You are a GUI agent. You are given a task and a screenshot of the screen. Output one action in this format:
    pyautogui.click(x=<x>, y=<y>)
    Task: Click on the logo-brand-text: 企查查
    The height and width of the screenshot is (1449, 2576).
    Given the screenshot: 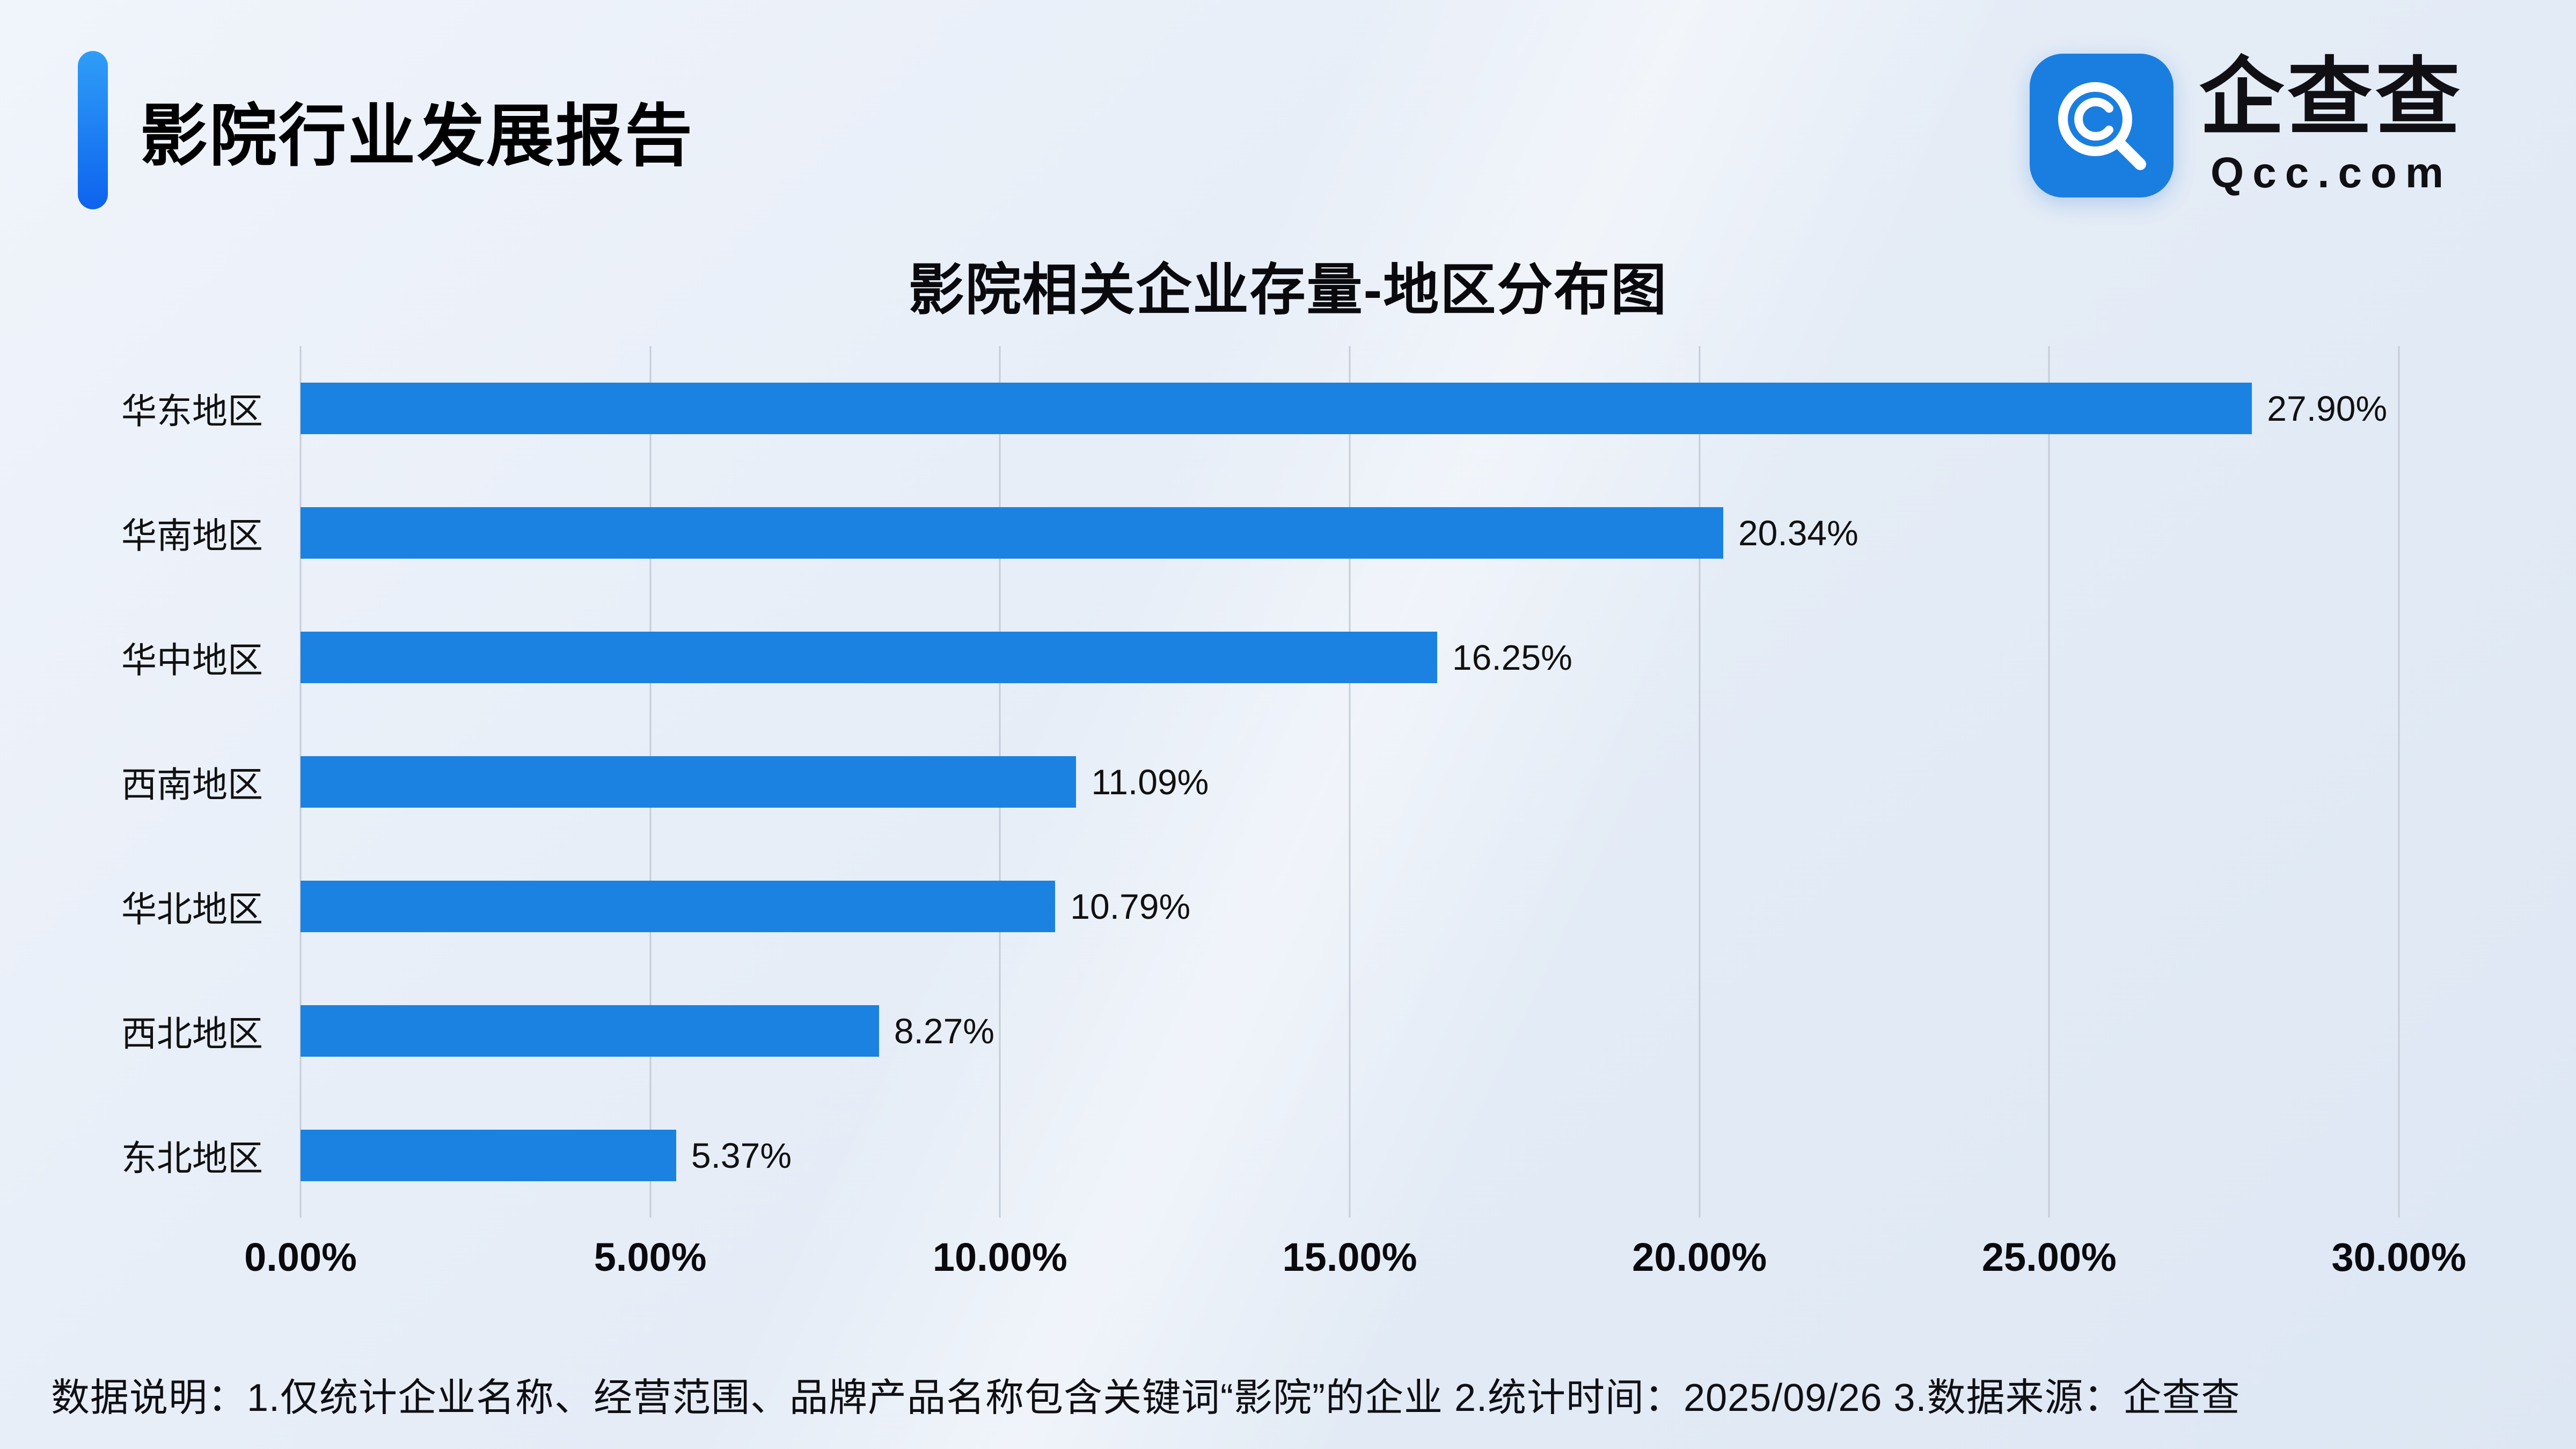 What is the action you would take?
    pyautogui.click(x=2331, y=97)
    